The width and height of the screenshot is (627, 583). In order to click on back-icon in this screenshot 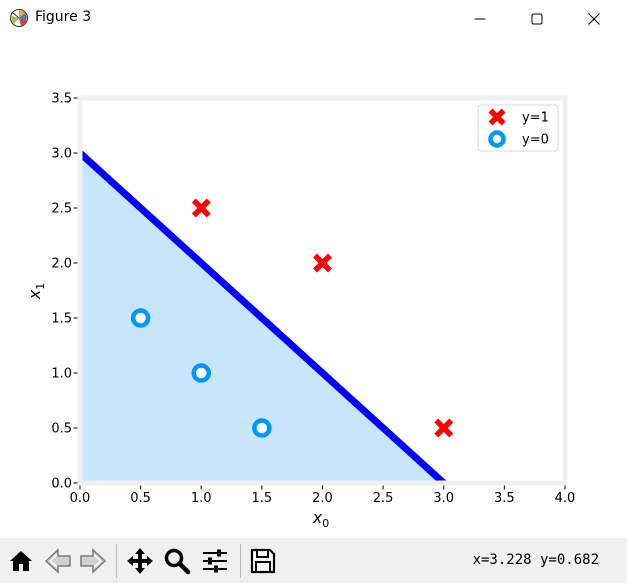, I will do `click(57, 561)`.